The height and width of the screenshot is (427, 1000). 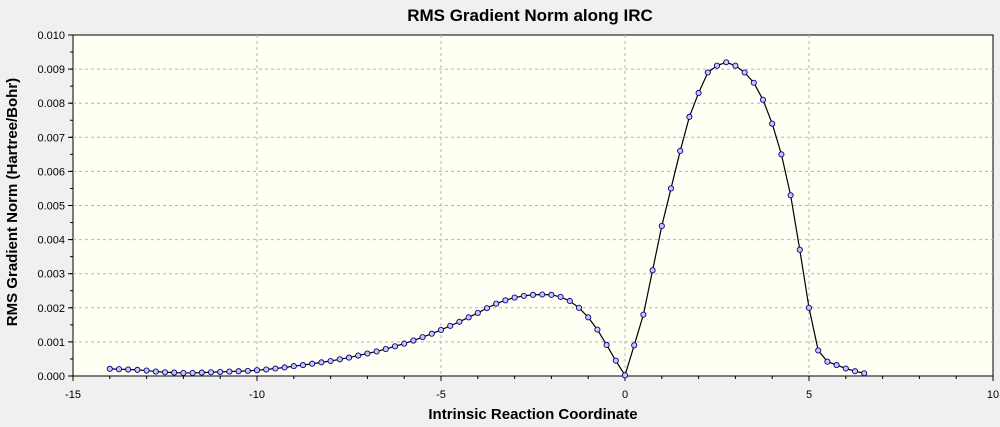 I want to click on y-tick-label: 0.005, so click(x=51, y=207).